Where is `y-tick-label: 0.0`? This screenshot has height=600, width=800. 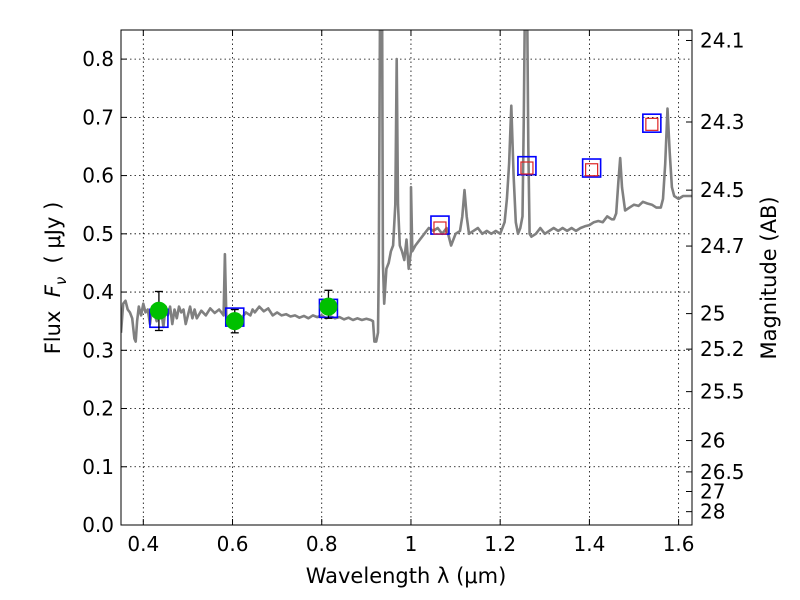
y-tick-label: 0.0 is located at coordinates (98, 525).